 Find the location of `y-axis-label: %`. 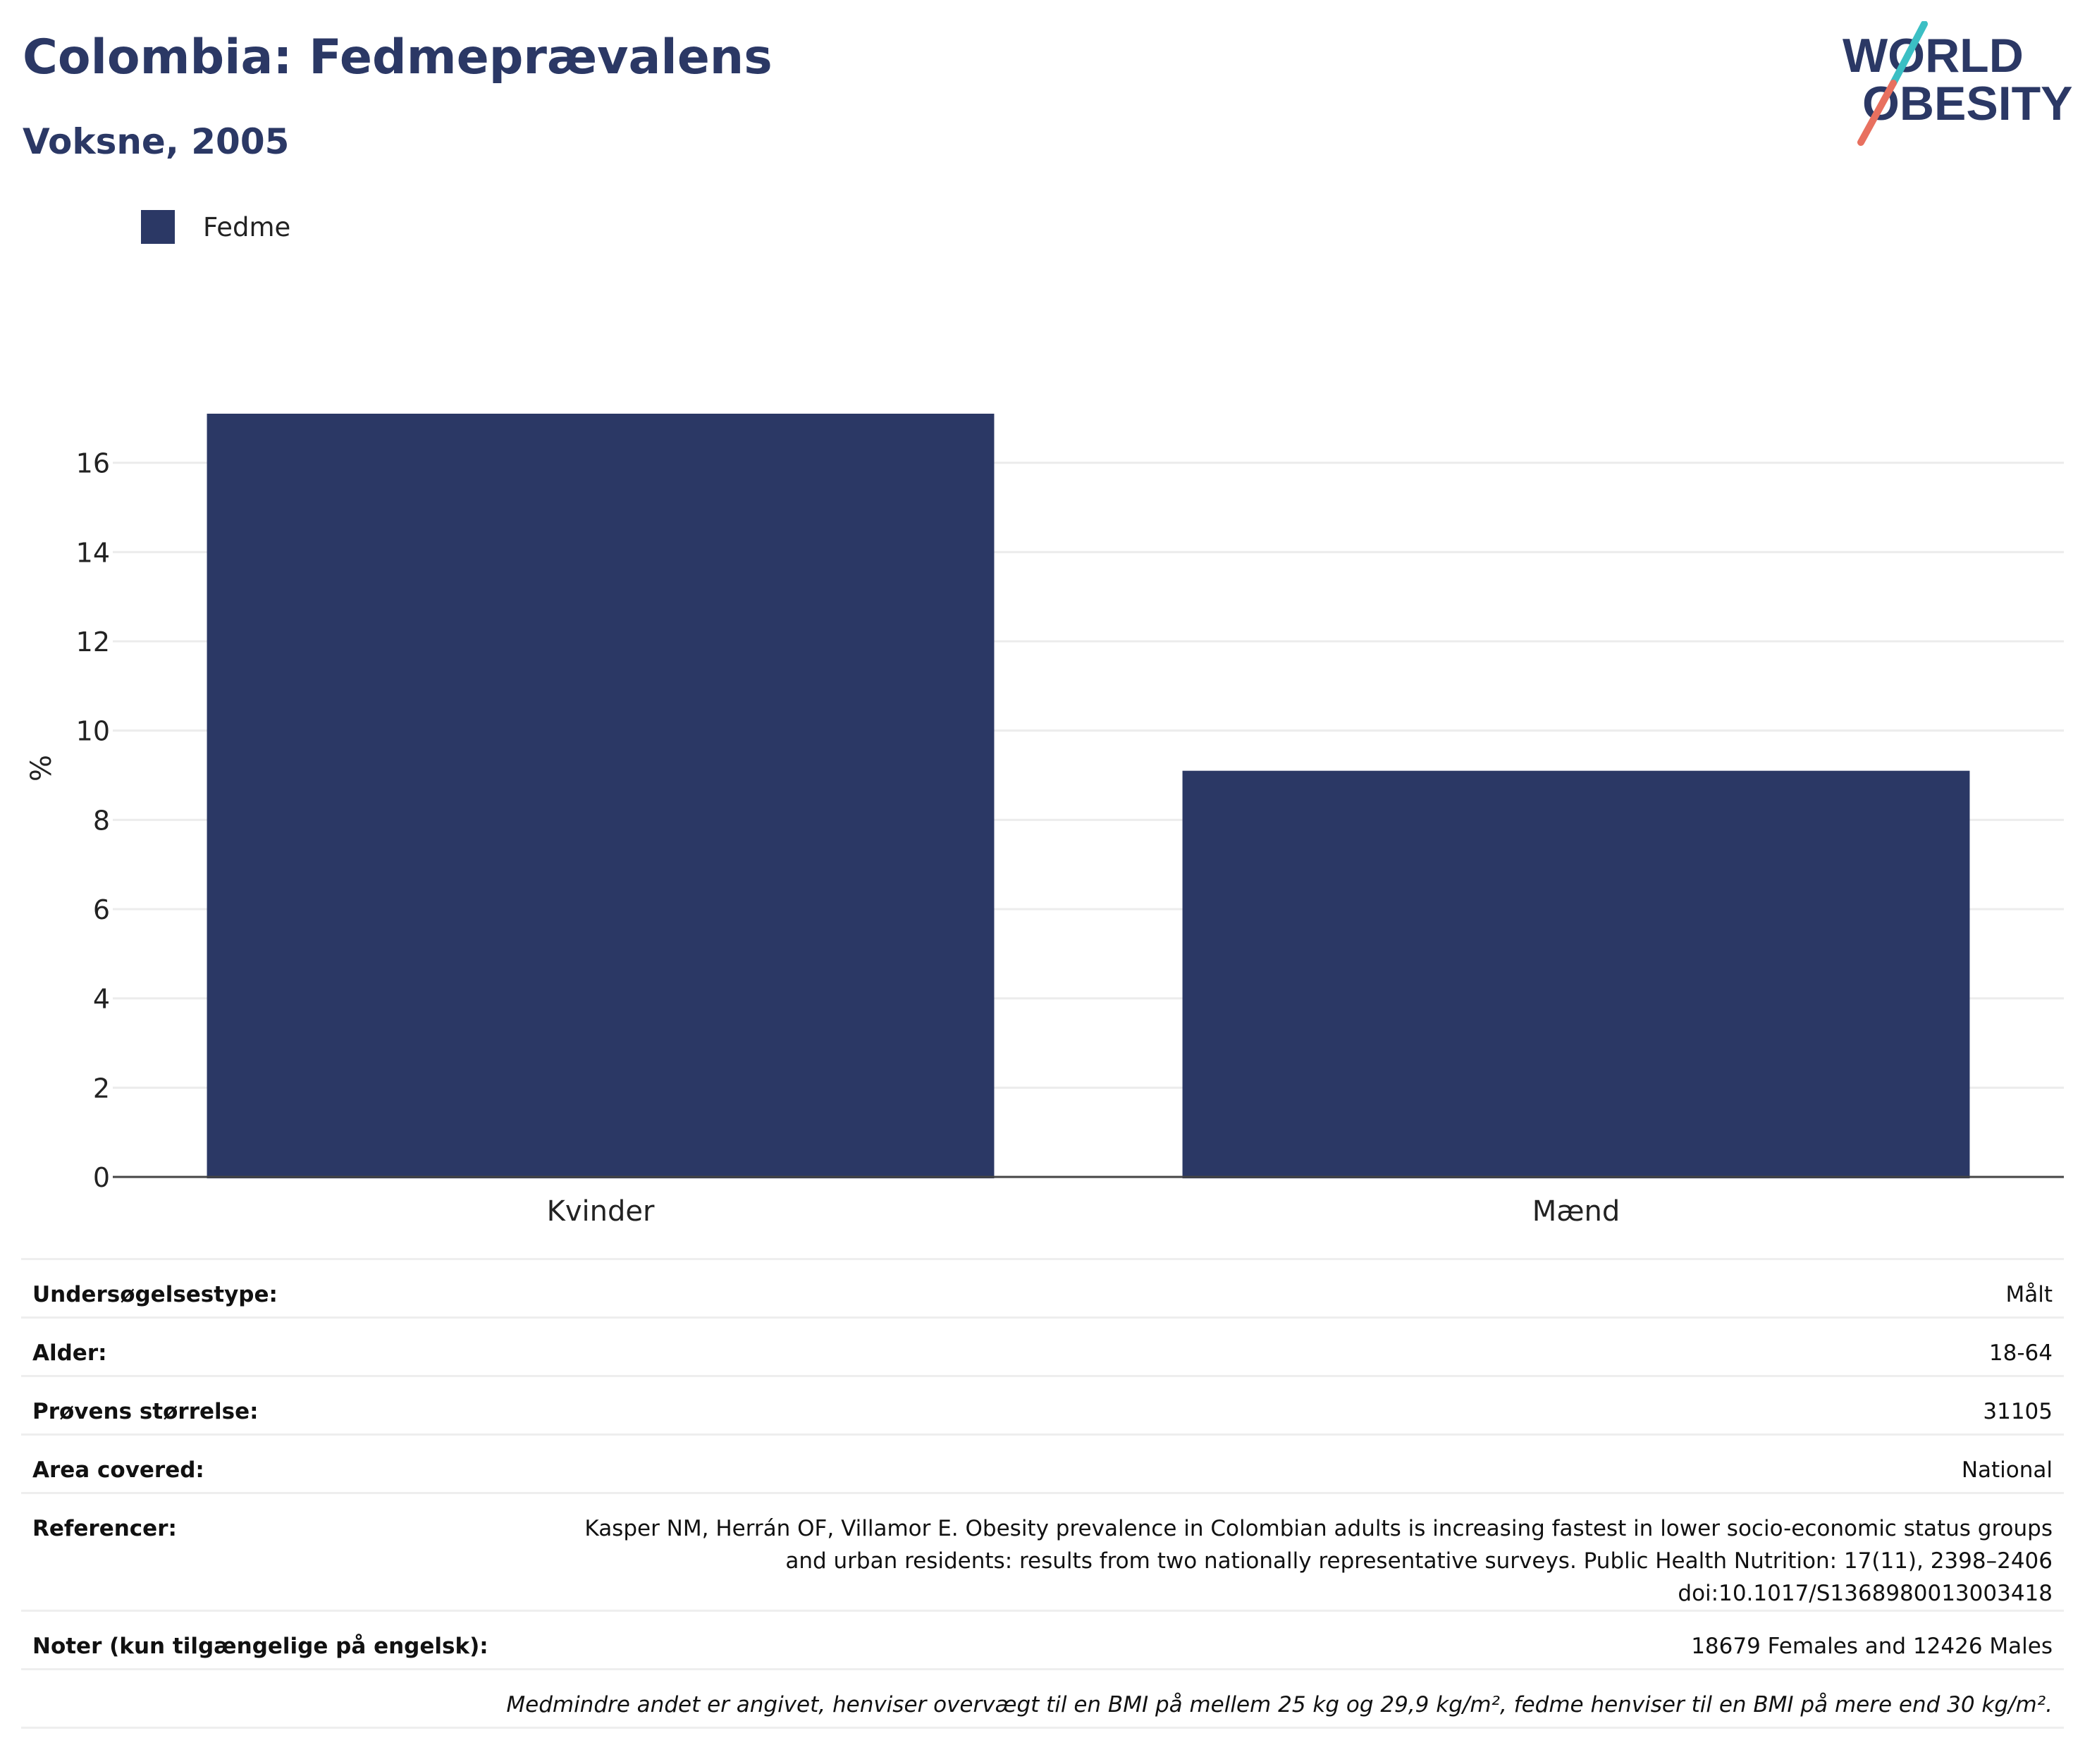

y-axis-label: % is located at coordinates (41, 769).